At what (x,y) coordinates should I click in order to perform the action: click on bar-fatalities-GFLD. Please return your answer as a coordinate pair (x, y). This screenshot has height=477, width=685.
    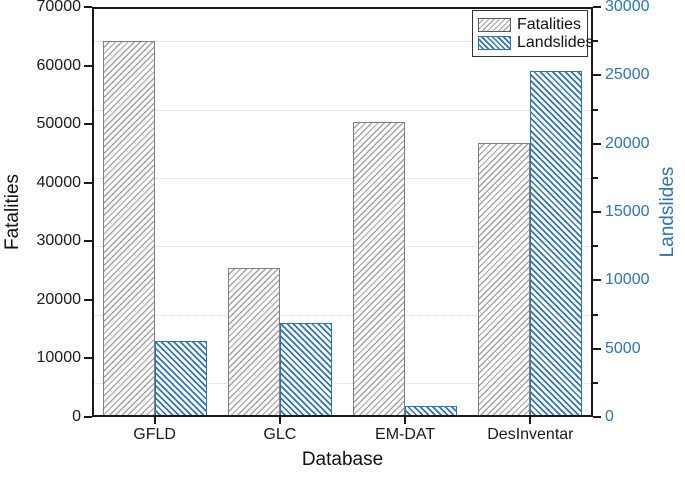
    Looking at the image, I should click on (128, 229).